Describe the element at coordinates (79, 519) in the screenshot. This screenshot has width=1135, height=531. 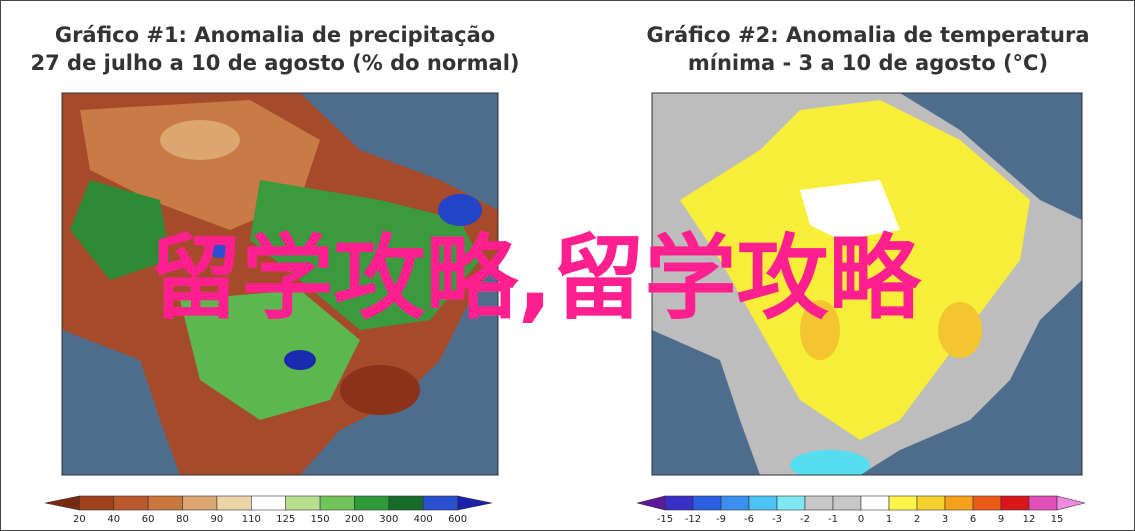
I see `legend-label: 20` at that location.